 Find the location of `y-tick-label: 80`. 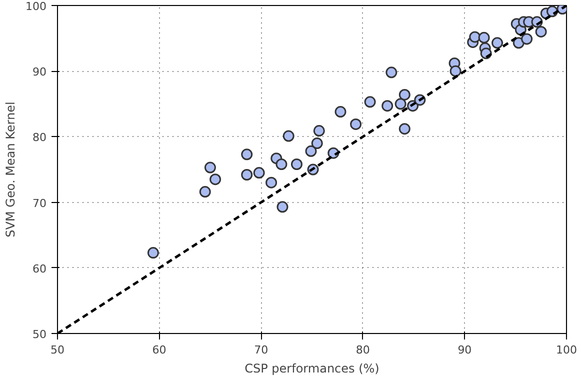

y-tick-label: 80 is located at coordinates (39, 137).